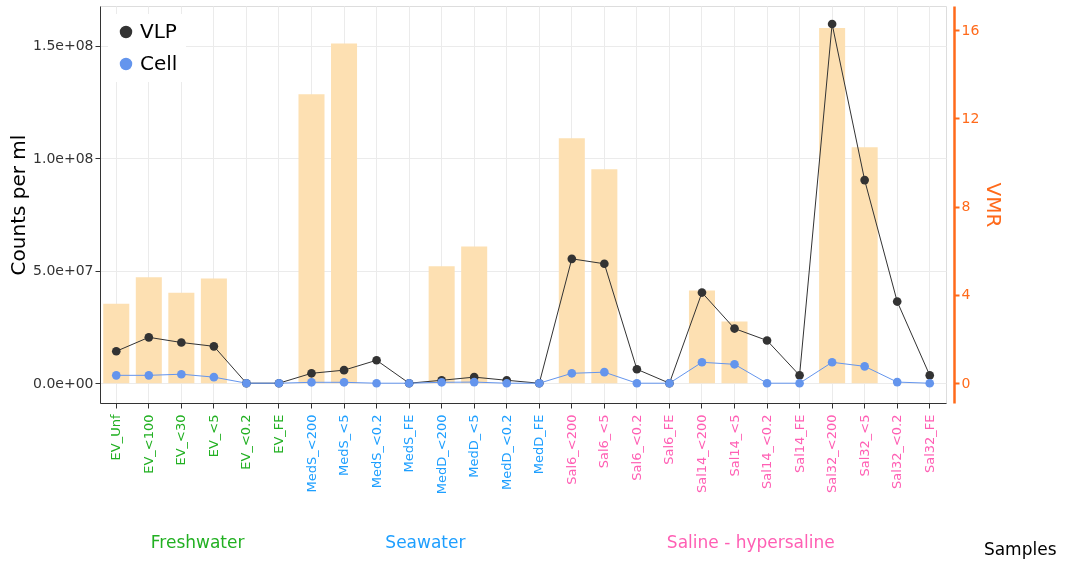  Describe the element at coordinates (970, 29) in the screenshot. I see `y2-tick-label: 16` at that location.